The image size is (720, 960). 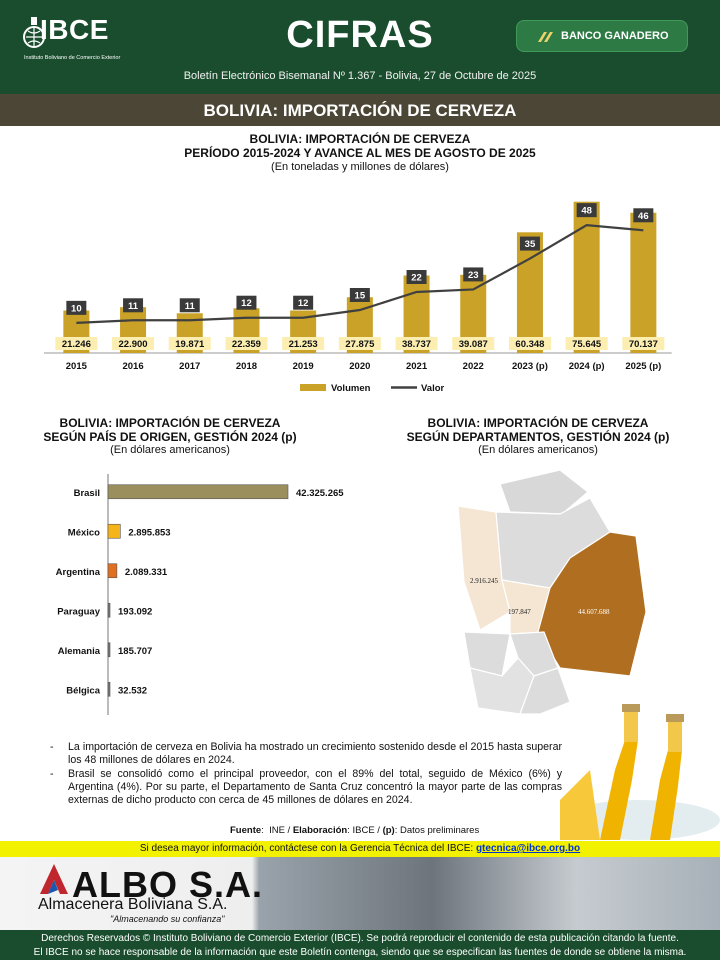 I want to click on volume-label: 70.137, so click(x=643, y=344).